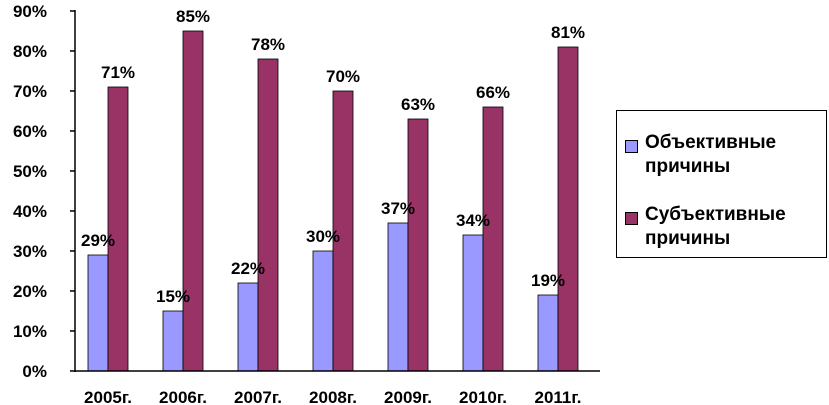  Describe the element at coordinates (30, 91) in the screenshot. I see `y-tick-label: 70%` at that location.